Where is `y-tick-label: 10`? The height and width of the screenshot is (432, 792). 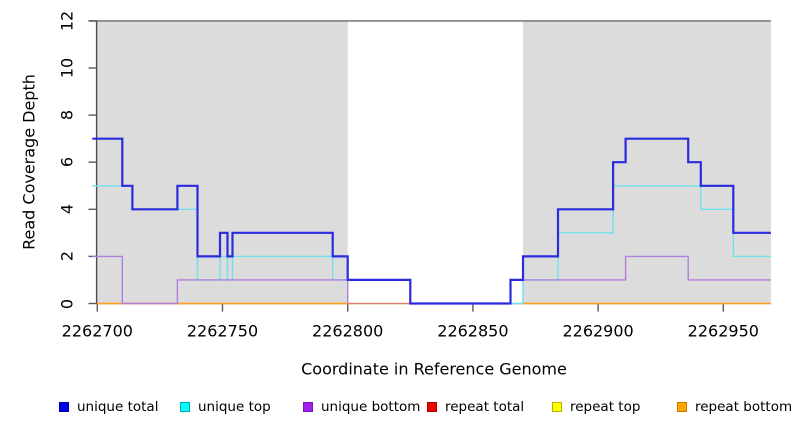 y-tick-label: 10 is located at coordinates (67, 68).